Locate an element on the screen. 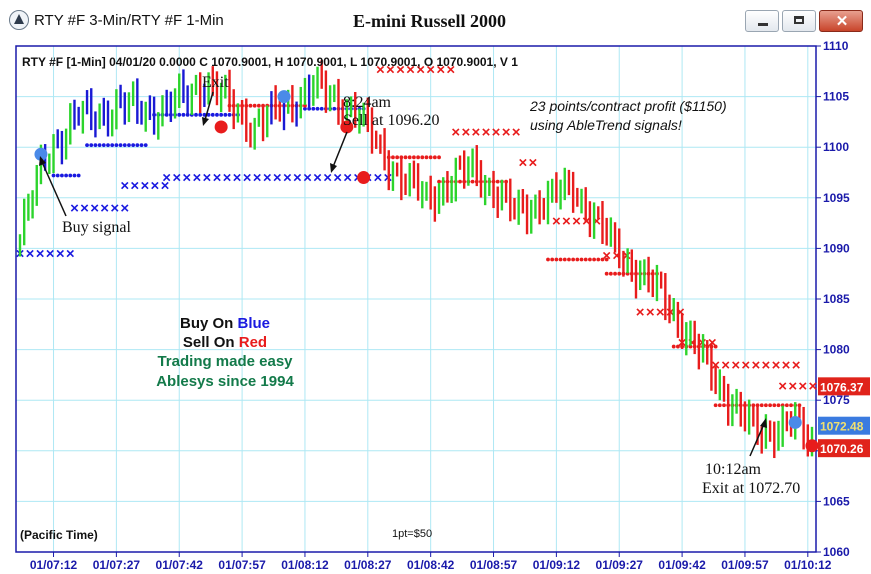 The height and width of the screenshot is (574, 871). buy-arrow is located at coordinates (54, 189).